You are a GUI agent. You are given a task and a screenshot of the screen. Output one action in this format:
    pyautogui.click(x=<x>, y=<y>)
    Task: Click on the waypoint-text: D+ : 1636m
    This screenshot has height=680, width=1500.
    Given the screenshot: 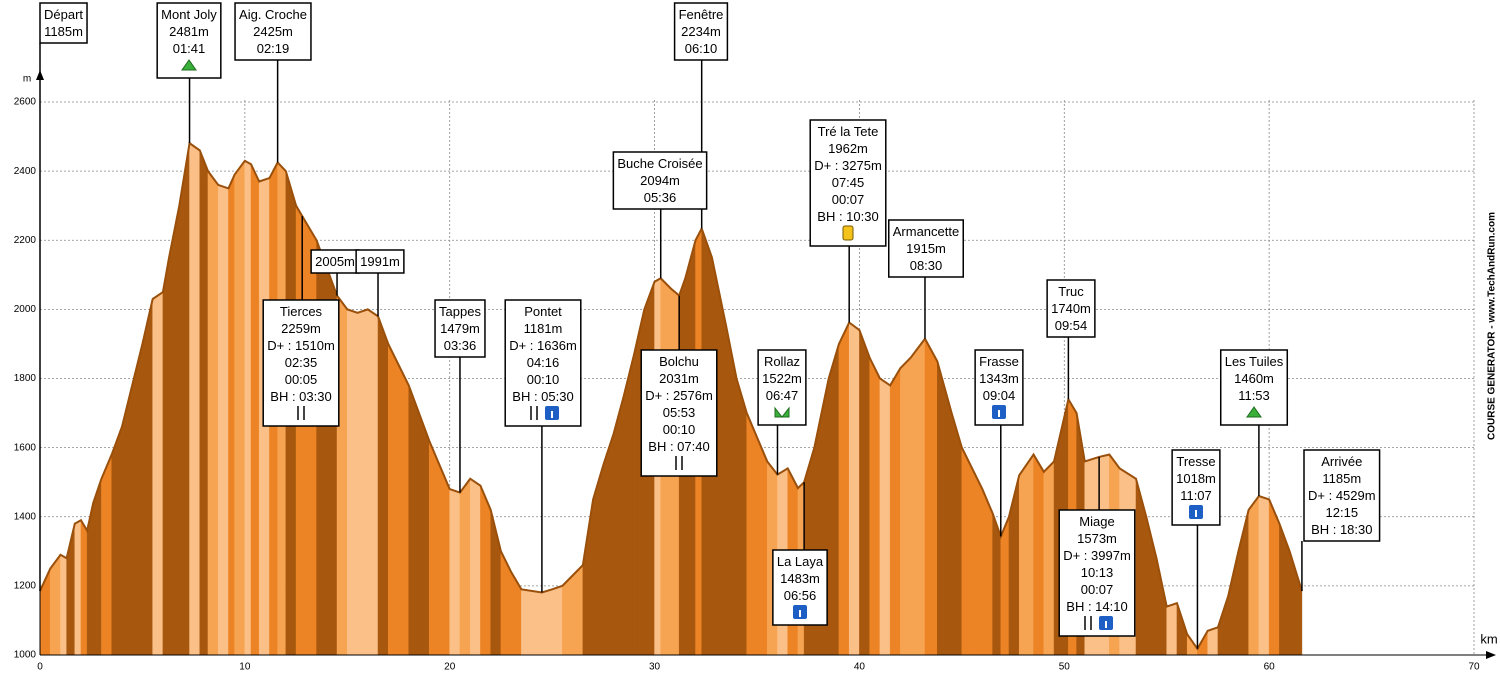 What is the action you would take?
    pyautogui.click(x=543, y=345)
    